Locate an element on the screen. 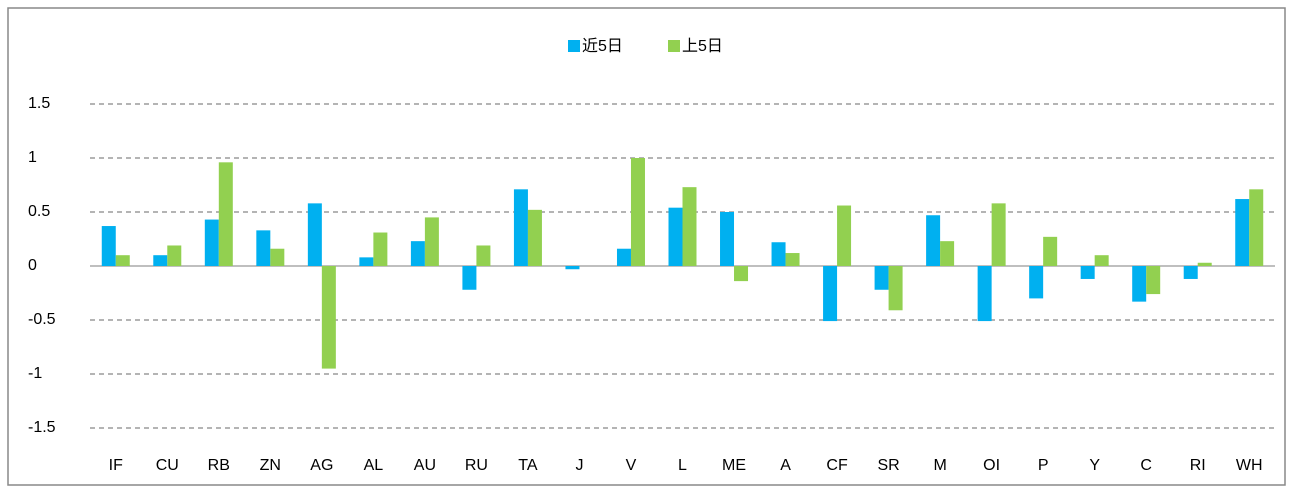 Image resolution: width=1293 pixels, height=498 pixels. x-tick-label: SR is located at coordinates (888, 465).